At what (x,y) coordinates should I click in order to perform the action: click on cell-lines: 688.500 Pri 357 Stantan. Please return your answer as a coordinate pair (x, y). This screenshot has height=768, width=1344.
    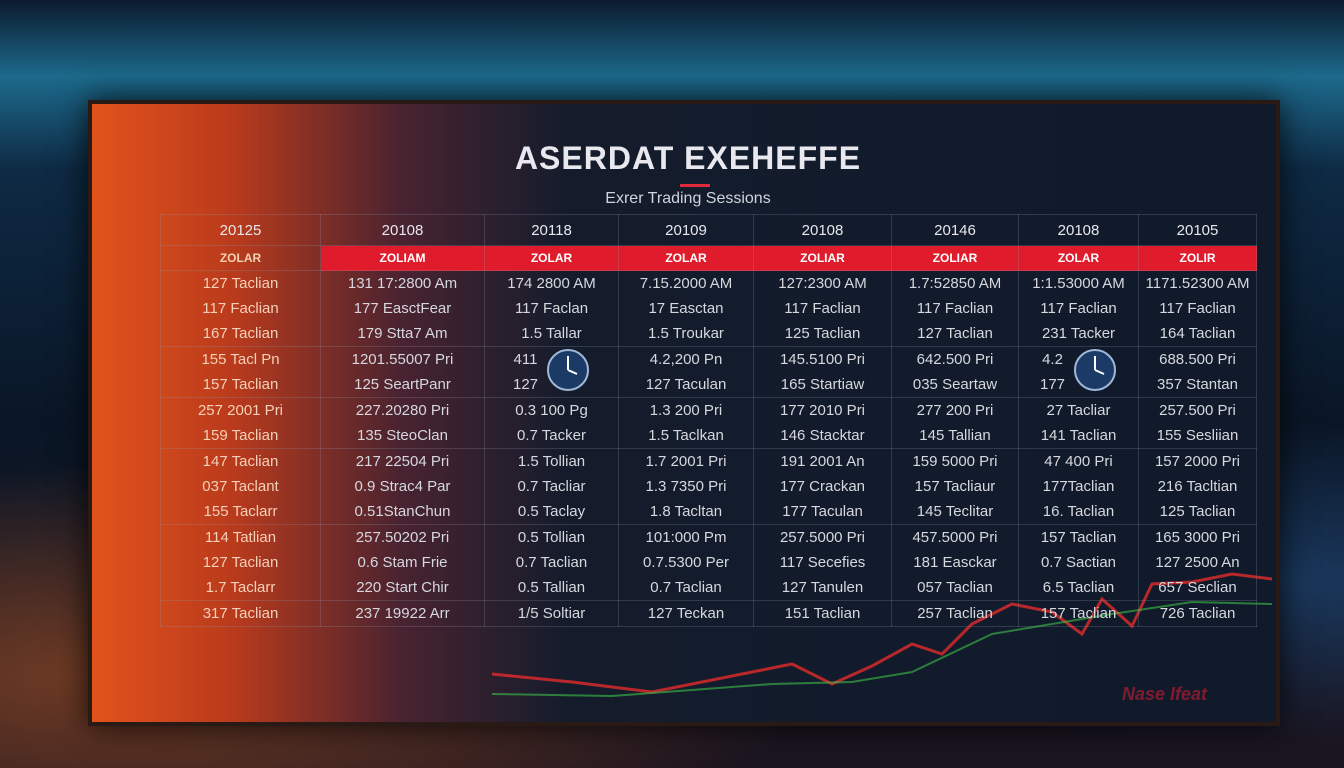
    Looking at the image, I should click on (1197, 372).